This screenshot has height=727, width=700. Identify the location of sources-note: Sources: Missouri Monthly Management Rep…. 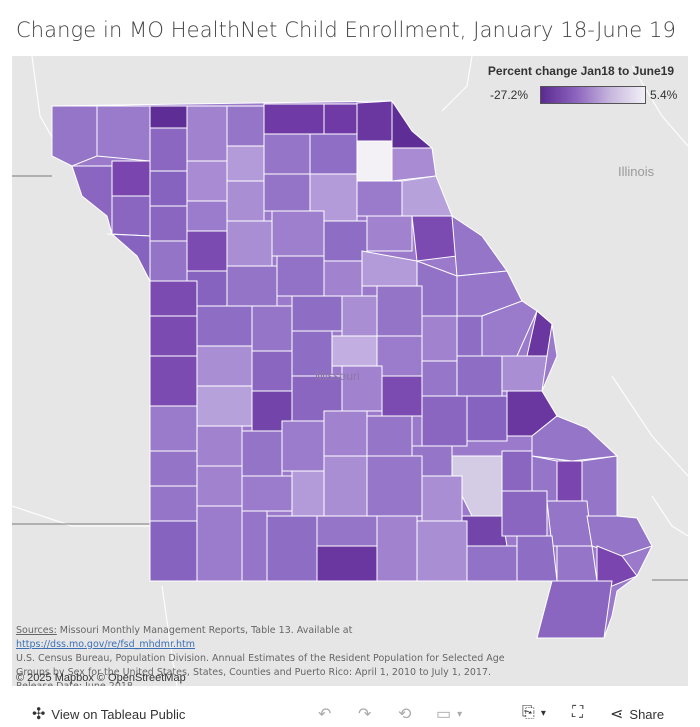
(261, 655).